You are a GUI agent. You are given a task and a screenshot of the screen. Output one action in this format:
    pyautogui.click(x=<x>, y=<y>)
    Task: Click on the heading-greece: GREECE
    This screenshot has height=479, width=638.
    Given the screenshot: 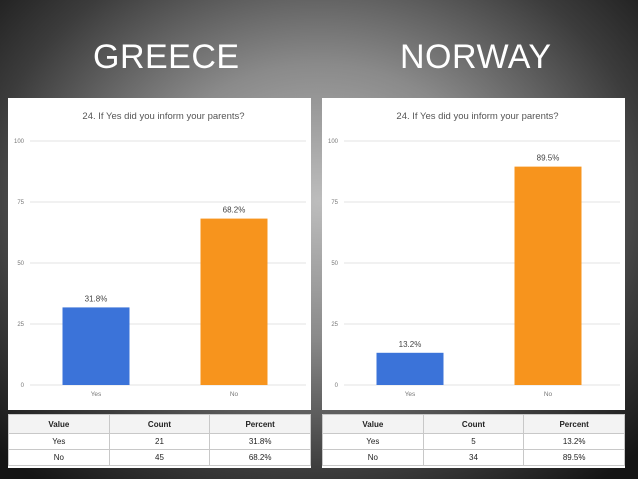 What is the action you would take?
    pyautogui.click(x=166, y=57)
    